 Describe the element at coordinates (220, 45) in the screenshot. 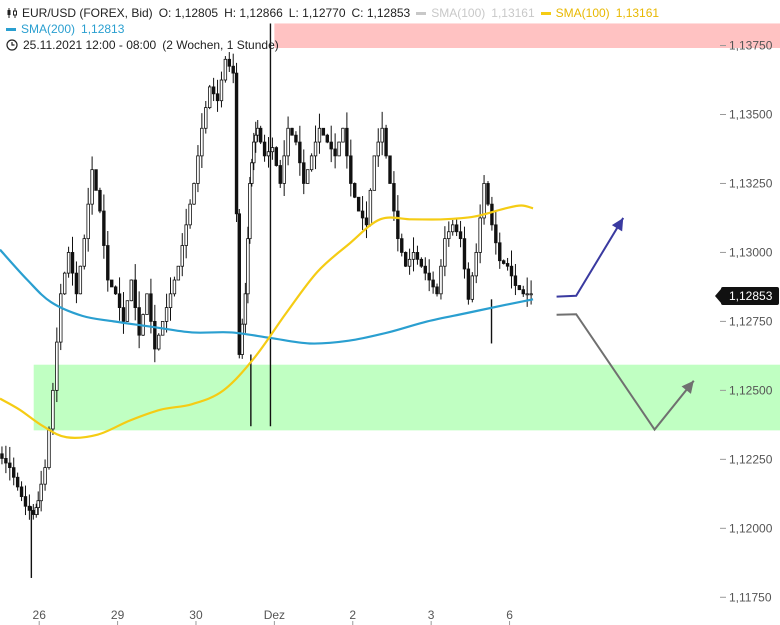

I see `legend-period: (2 Wochen, 1 Stunde)` at that location.